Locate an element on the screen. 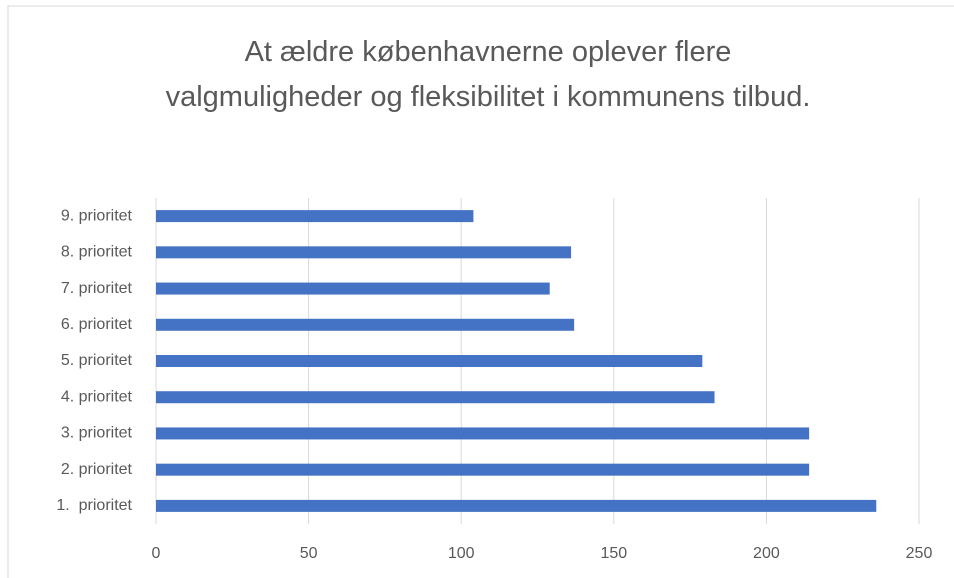 Image resolution: width=954 pixels, height=578 pixels. x-tick-label: 0 is located at coordinates (156, 553).